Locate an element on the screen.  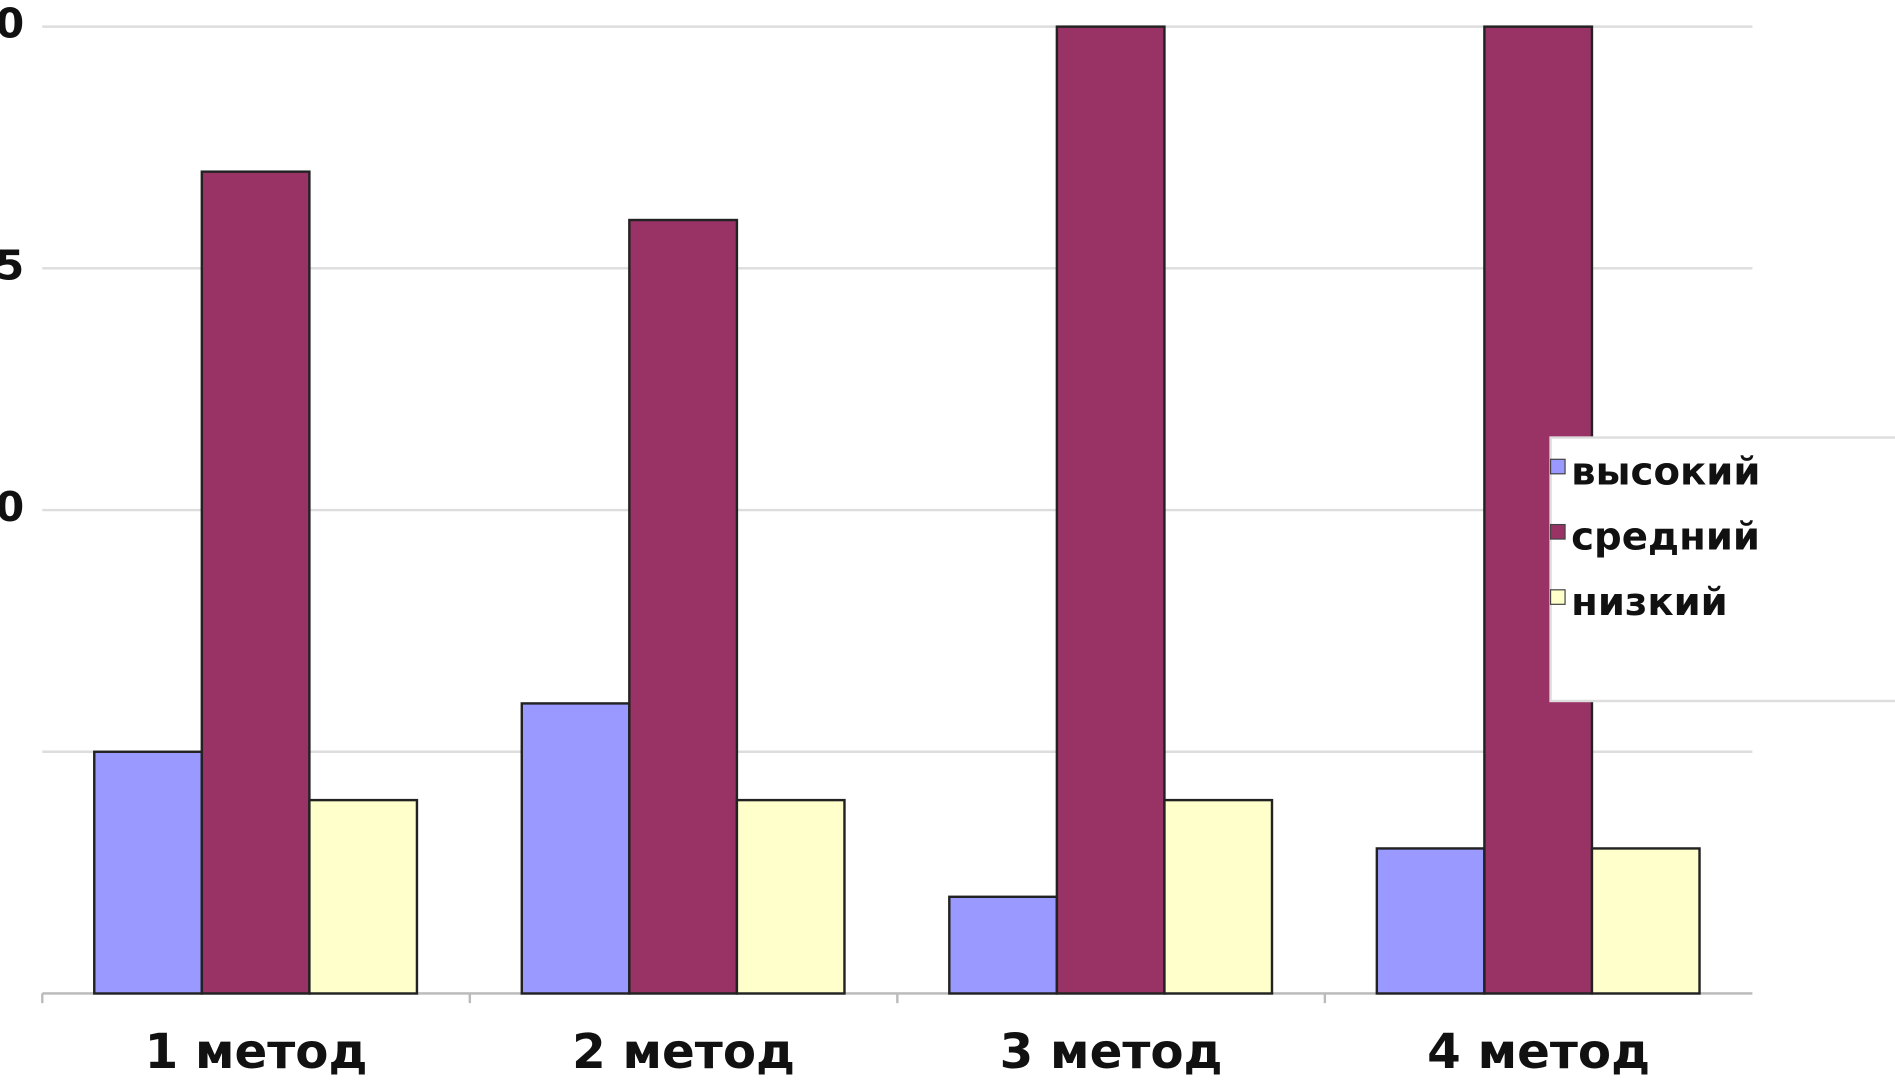
x-tick-label: 4 метод is located at coordinates (1538, 1052).